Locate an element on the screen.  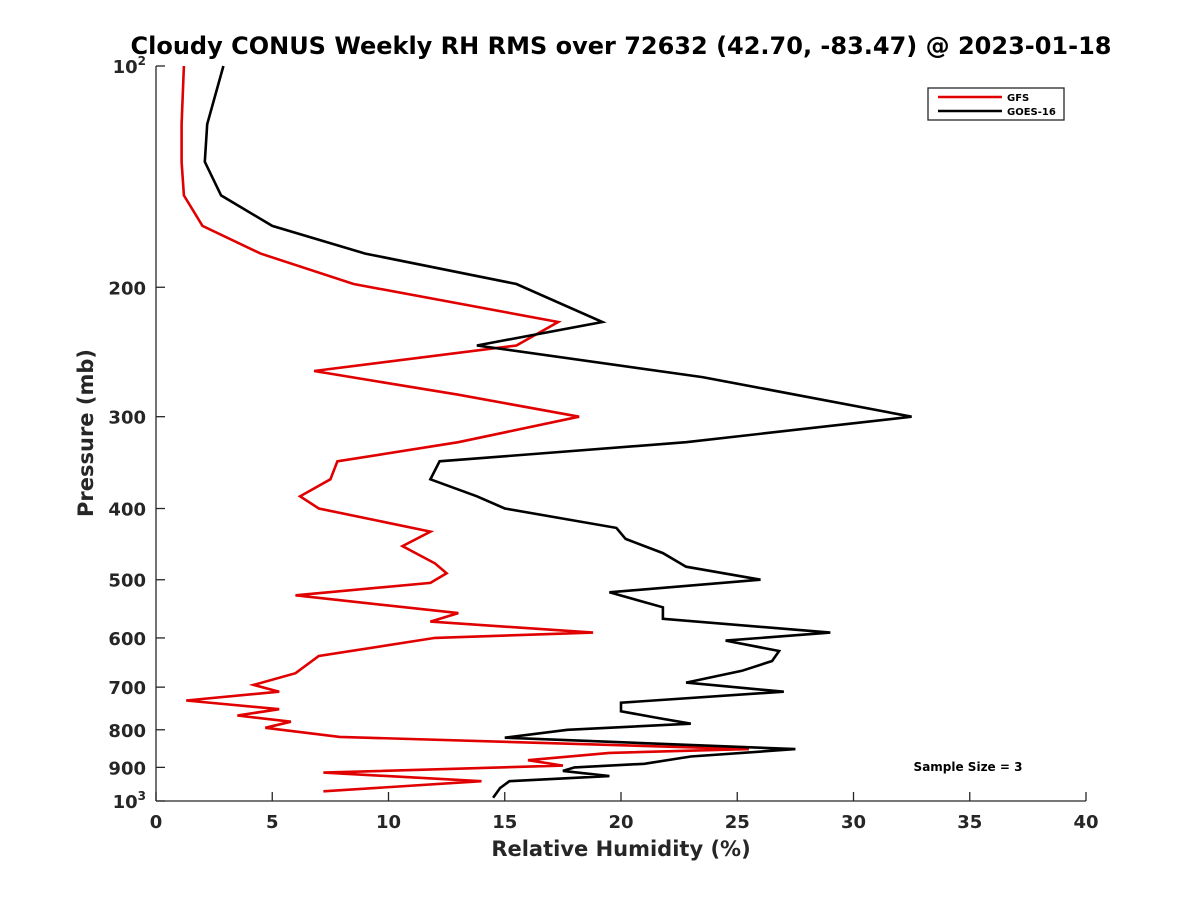
y-tick-label: 200 is located at coordinates (127, 288).